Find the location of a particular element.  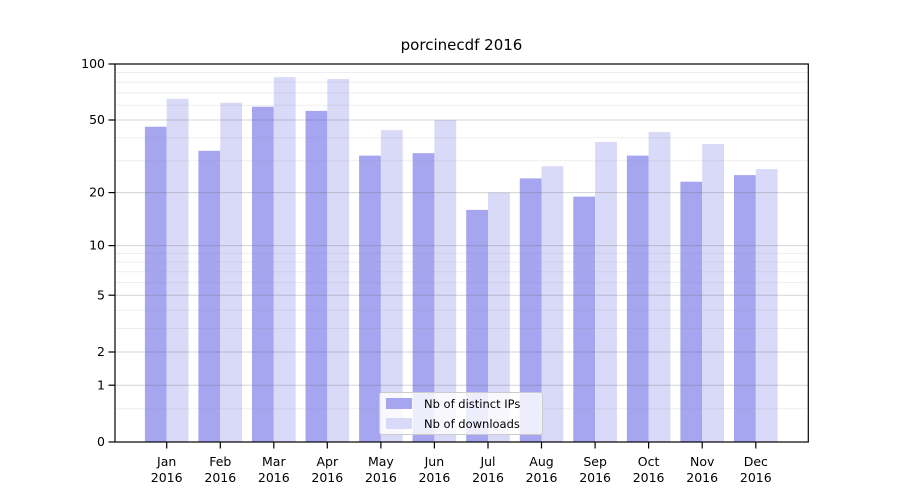

legend: Nb of distinct IPs Nb of downloads is located at coordinates (461, 413).